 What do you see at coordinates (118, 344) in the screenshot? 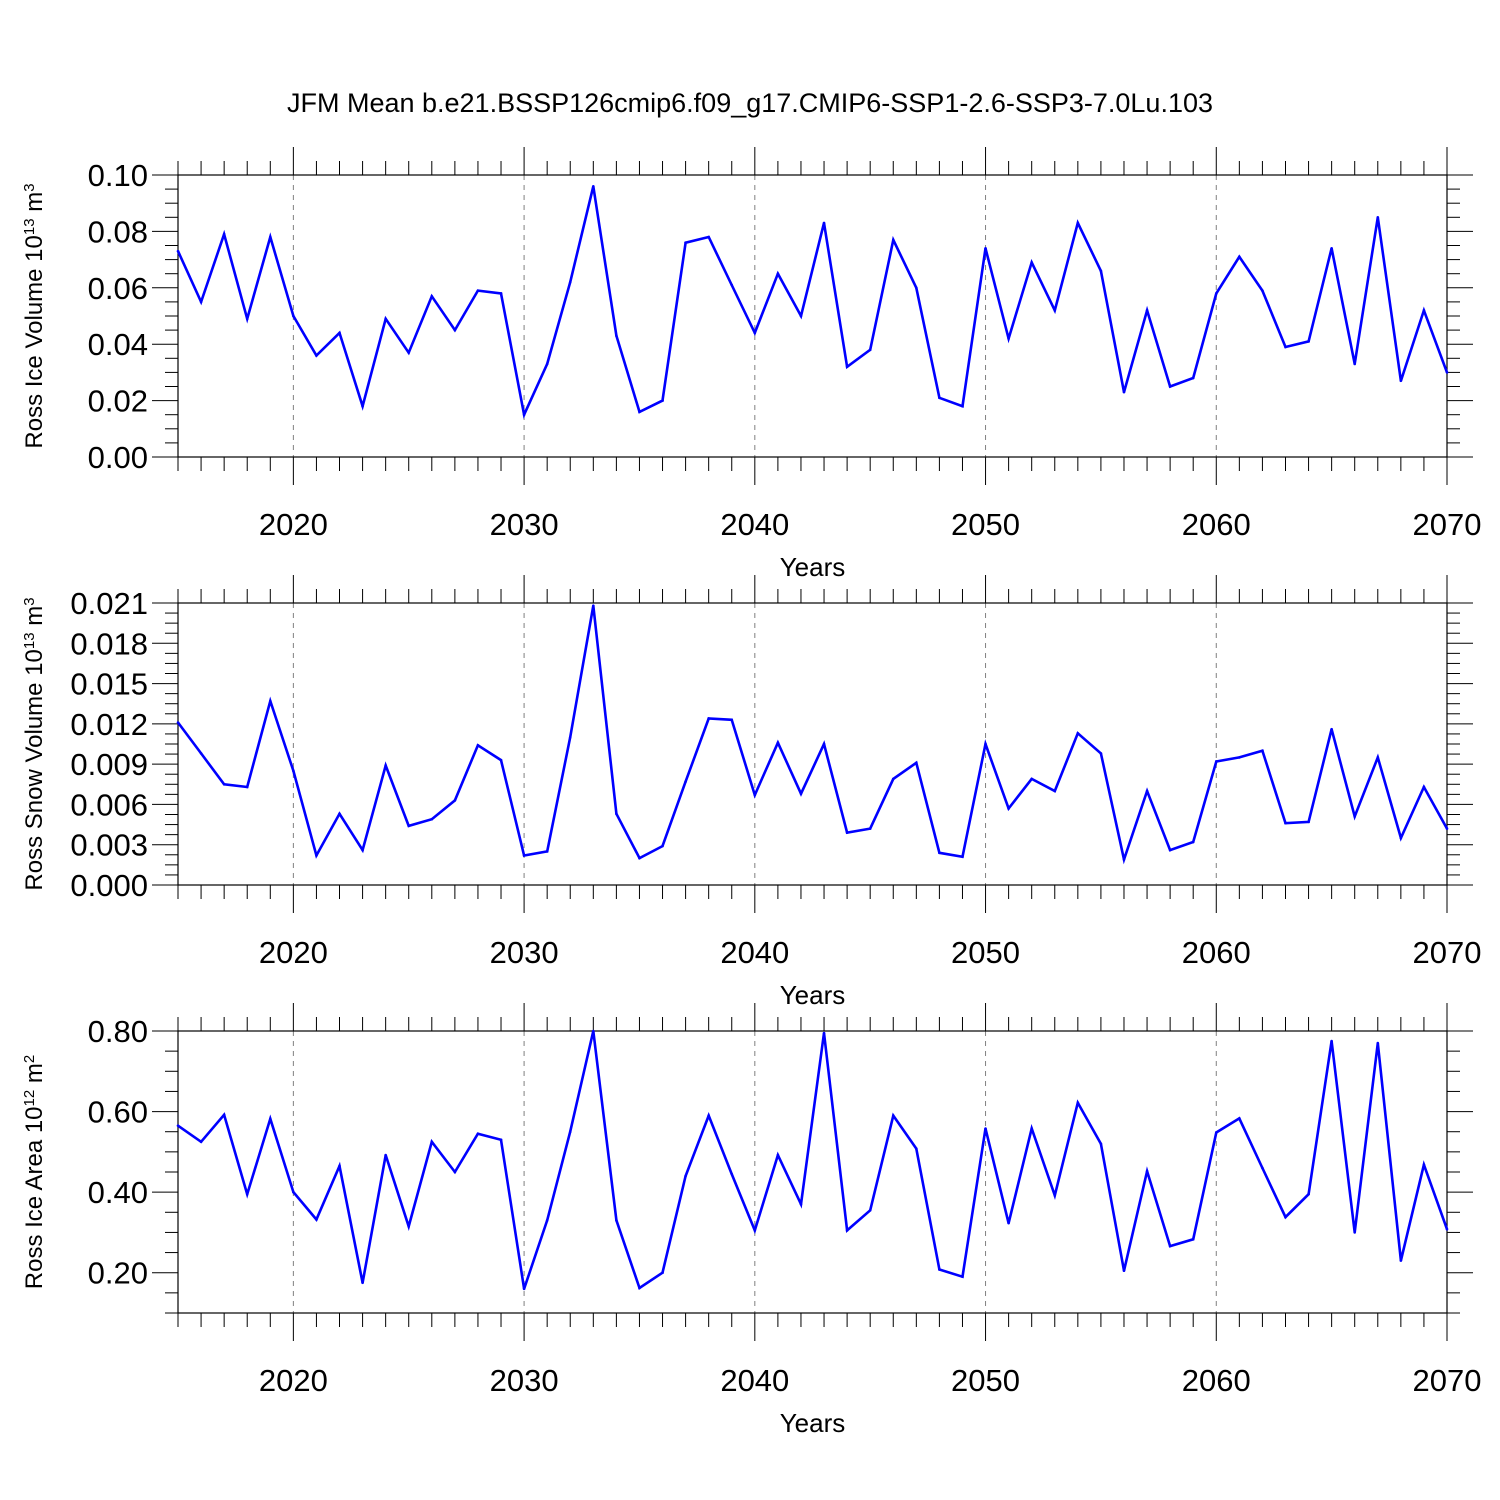
I see `y-tick-label: 0.04` at bounding box center [118, 344].